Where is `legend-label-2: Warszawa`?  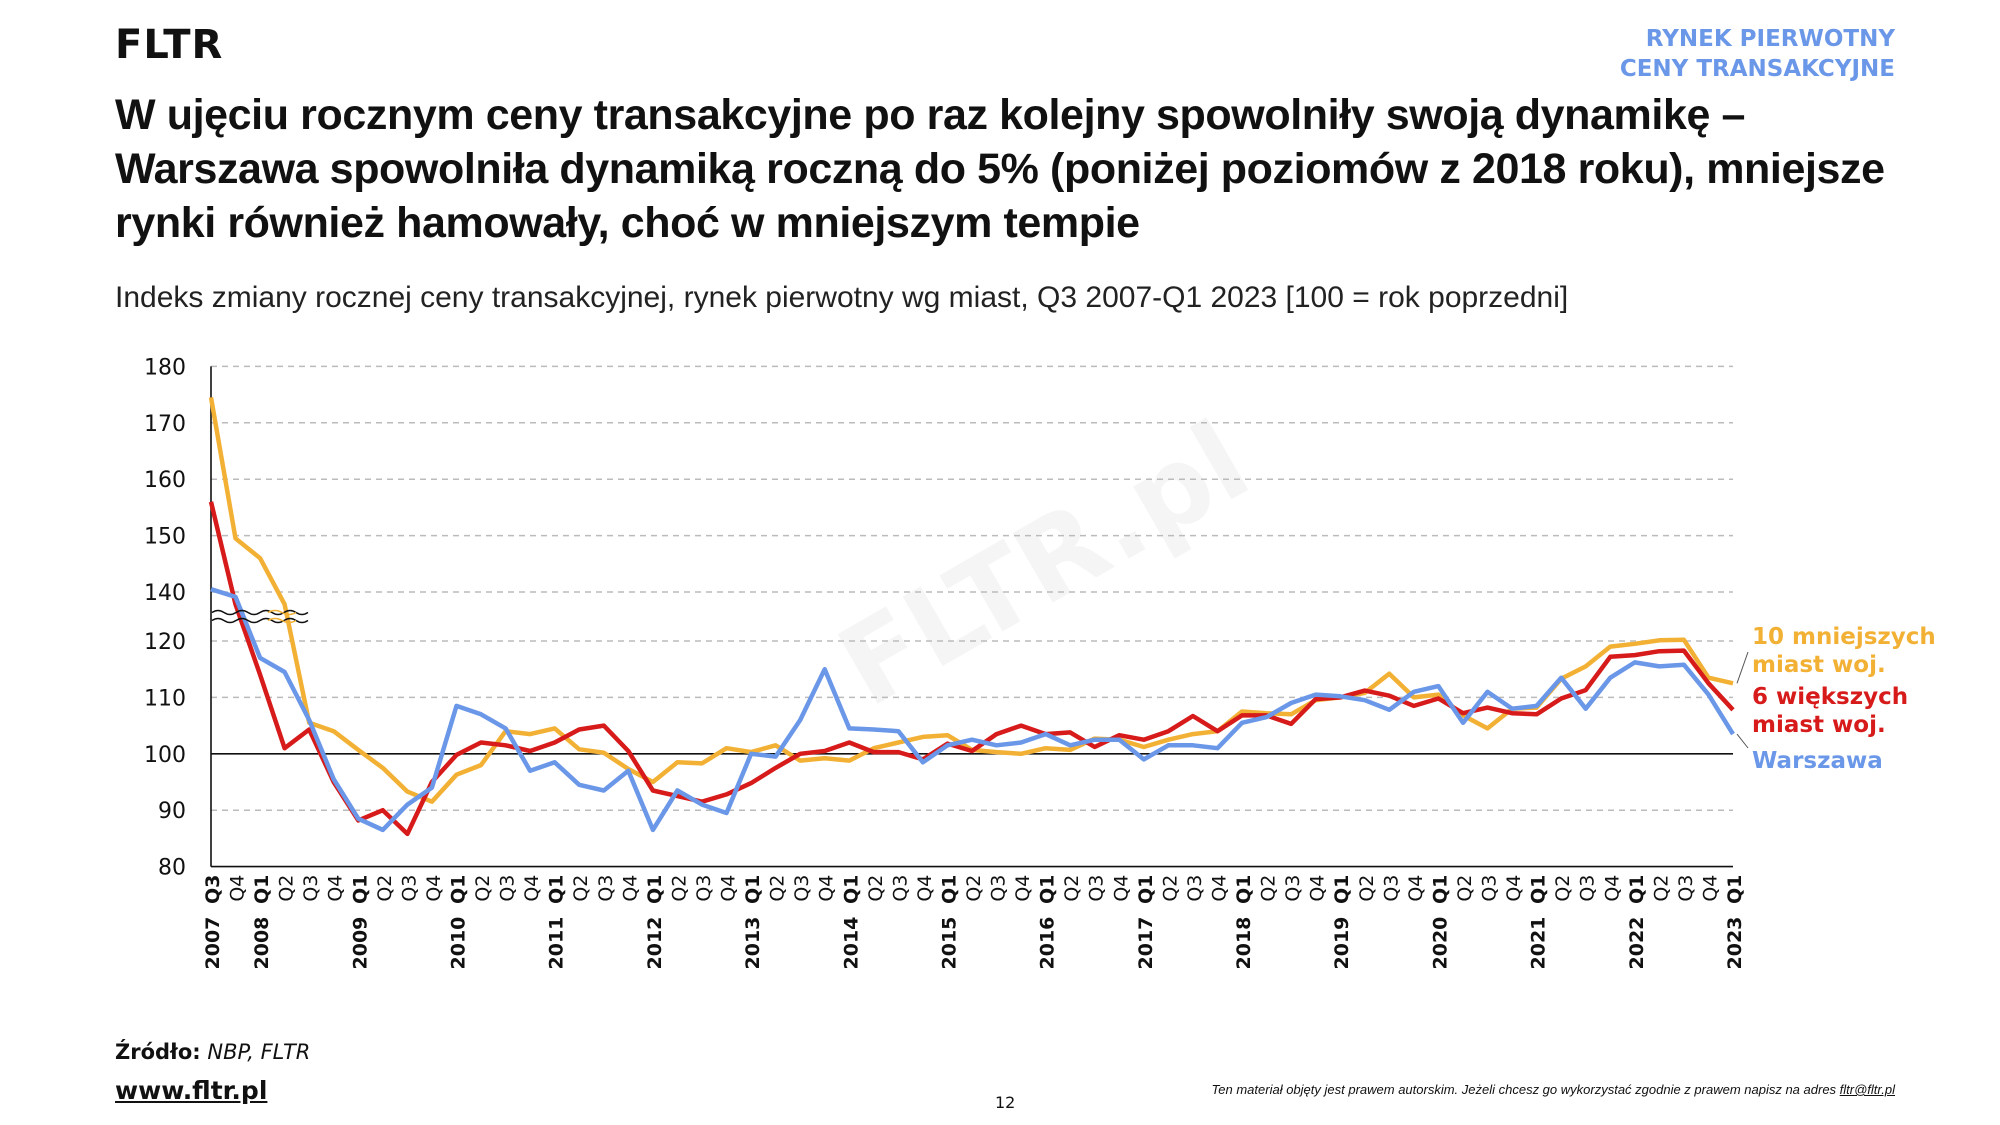
legend-label-2: Warszawa is located at coordinates (1817, 761).